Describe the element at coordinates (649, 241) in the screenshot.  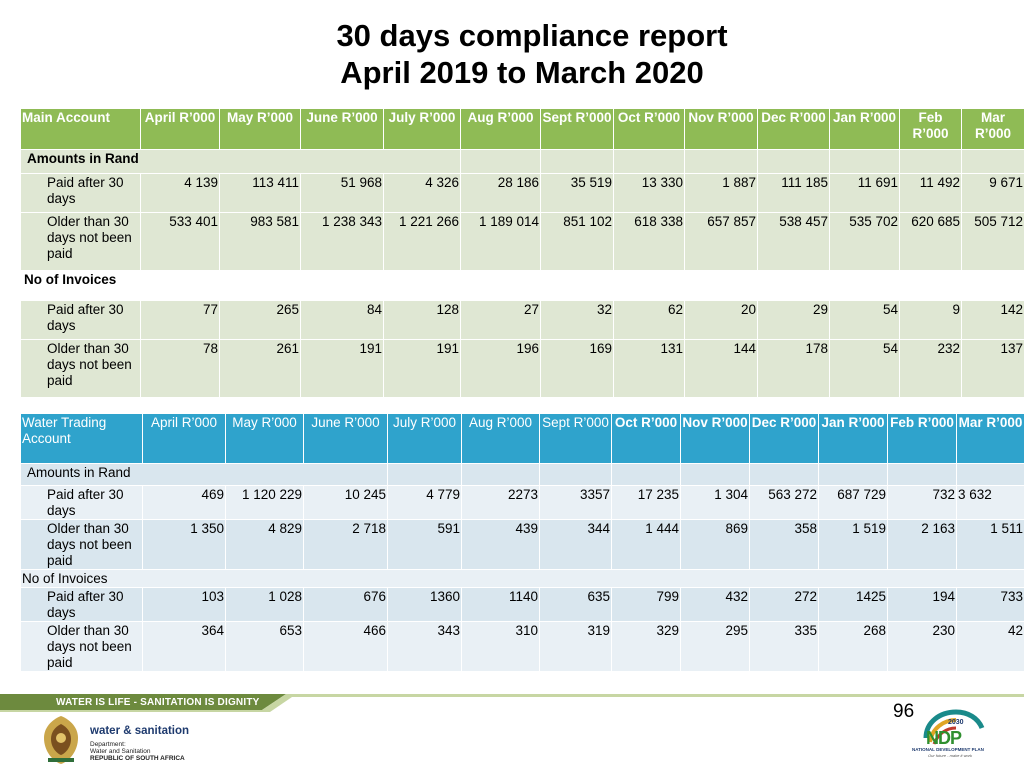
I see `table-cell: 618 338` at that location.